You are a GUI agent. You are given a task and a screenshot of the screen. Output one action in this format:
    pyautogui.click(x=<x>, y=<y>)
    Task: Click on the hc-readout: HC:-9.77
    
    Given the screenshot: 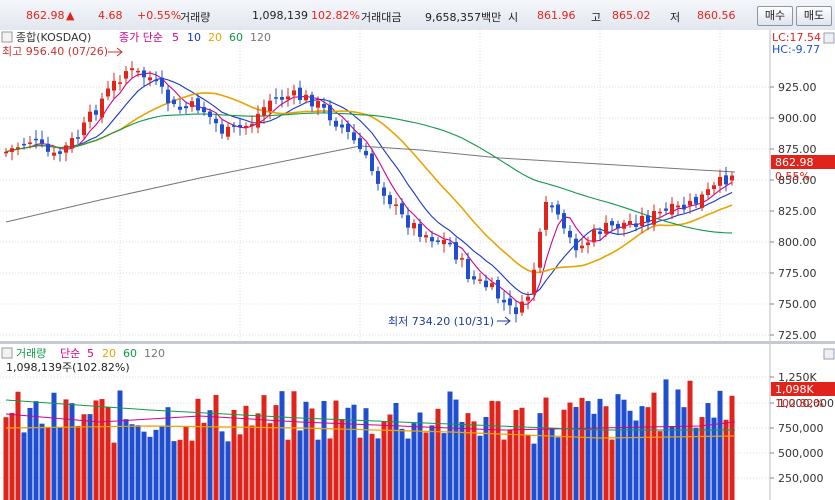 What is the action you would take?
    pyautogui.click(x=796, y=49)
    